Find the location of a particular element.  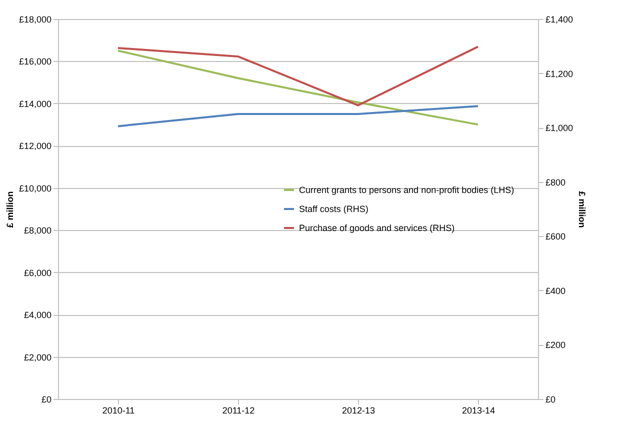

y2-tick-label: £1,400 is located at coordinates (560, 19).